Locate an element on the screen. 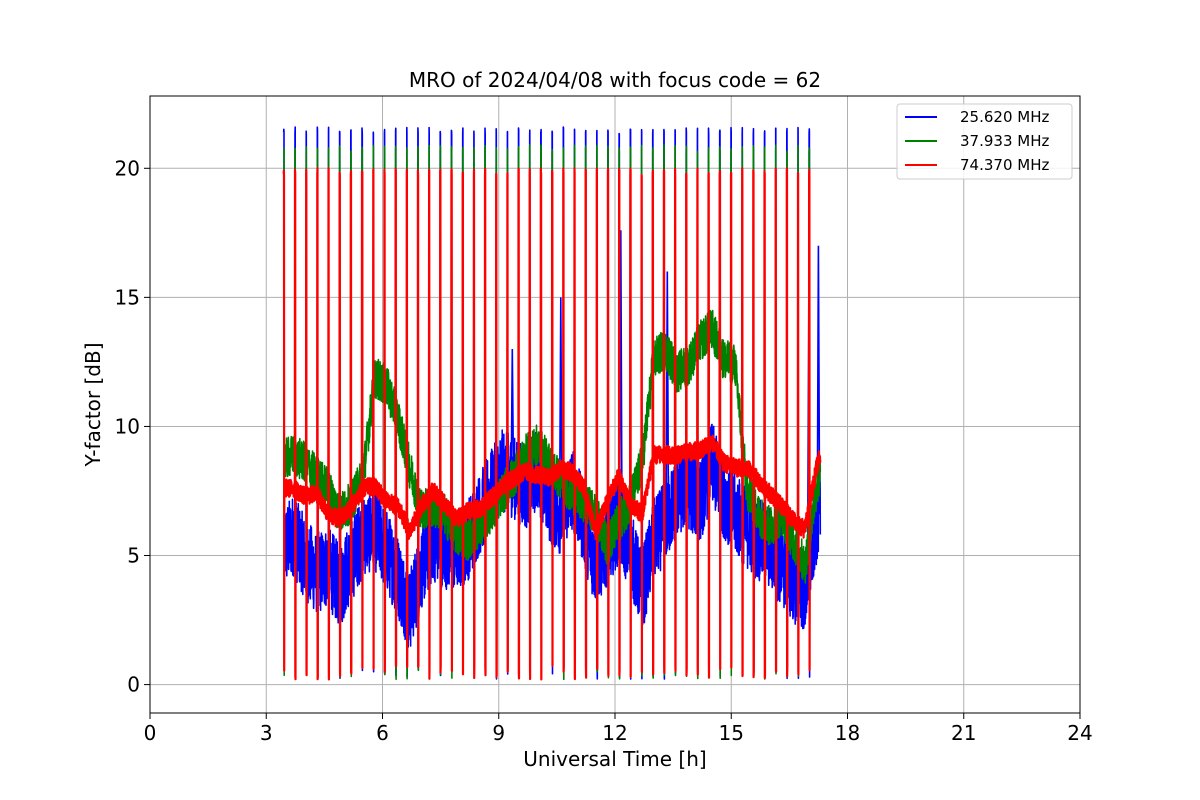 Image resolution: width=1200 pixels, height=800 pixels. x-tick-label: 6 is located at coordinates (382, 733).